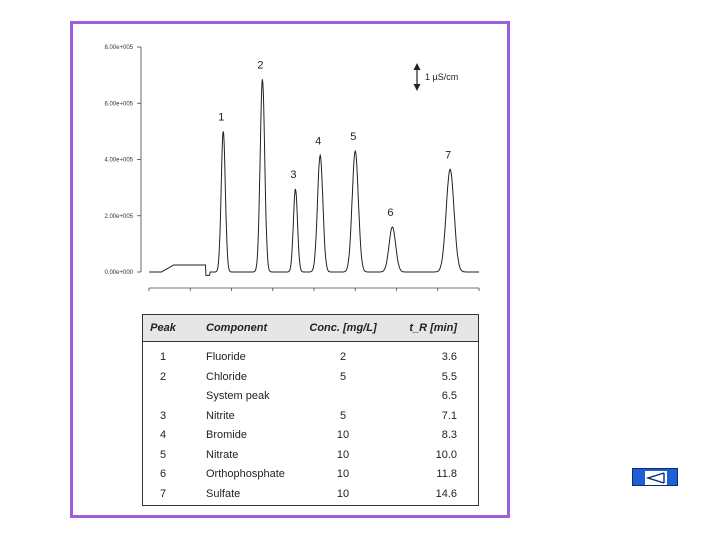 The image size is (720, 540). Describe the element at coordinates (163, 376) in the screenshot. I see `cell-peak: 2` at that location.